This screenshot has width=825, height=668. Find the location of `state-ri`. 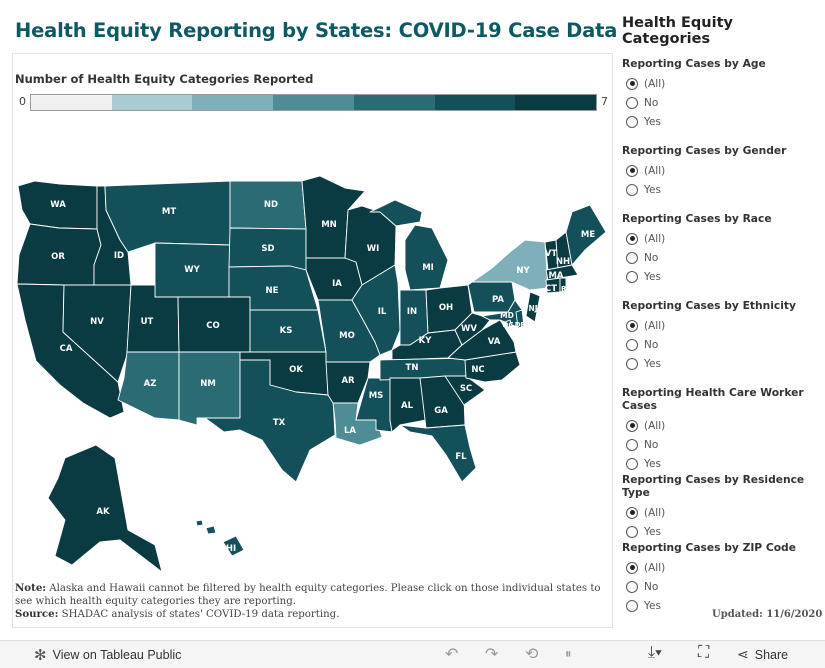

state-ri is located at coordinates (563, 285).